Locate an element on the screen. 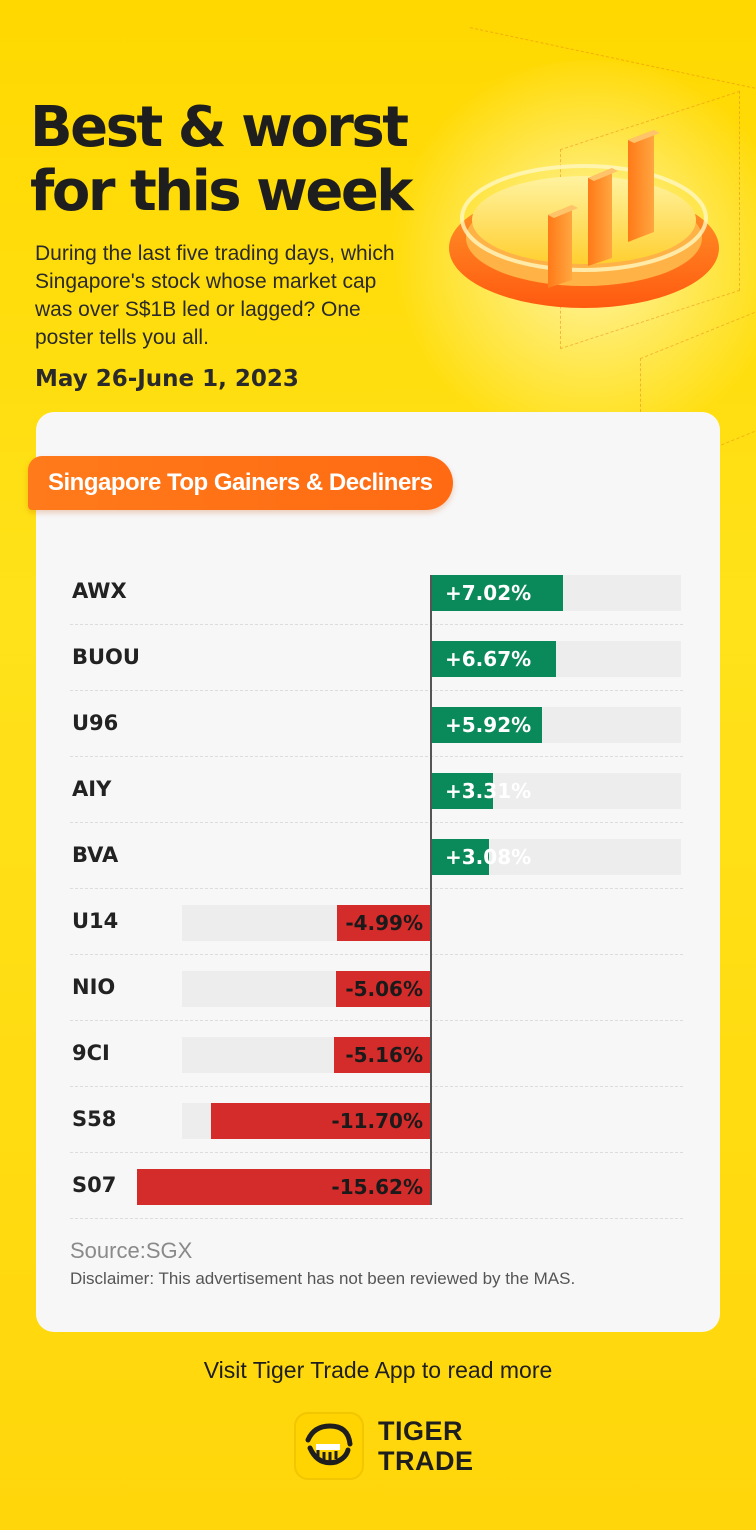  category-label: AWX is located at coordinates (99, 591).